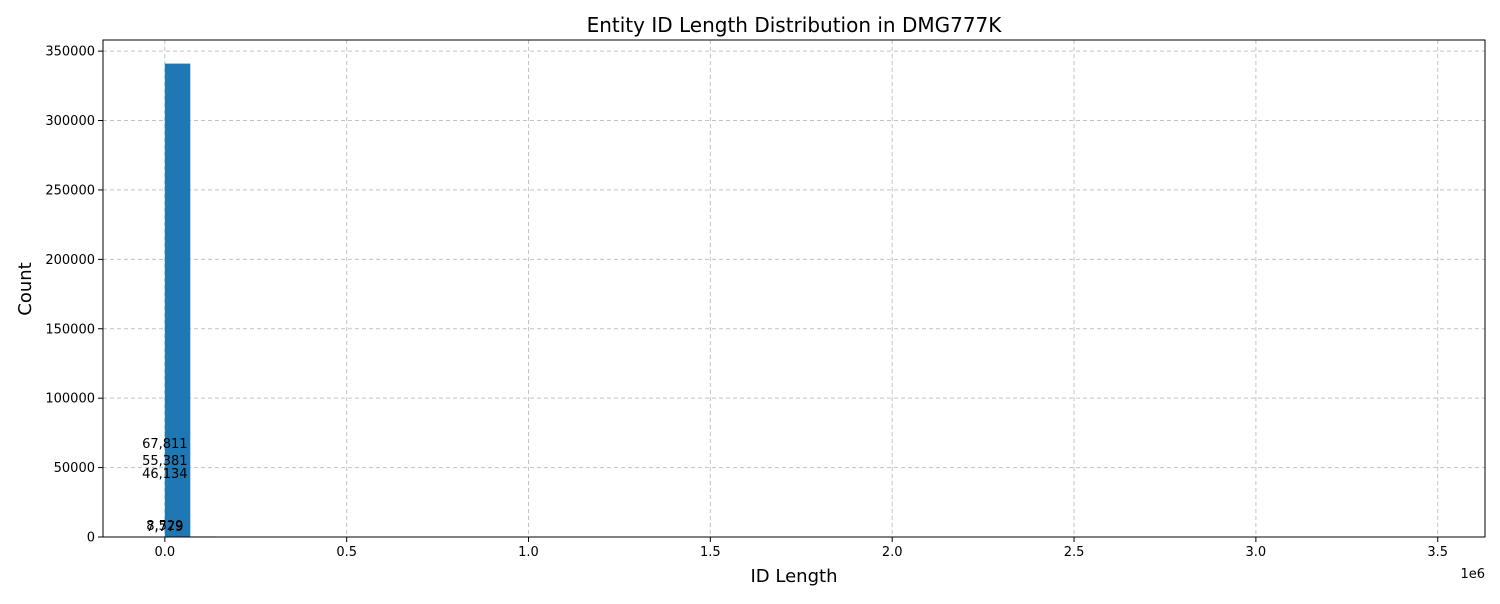 The width and height of the screenshot is (1500, 604). What do you see at coordinates (795, 25) in the screenshot?
I see `chart-title: Entity ID Length Distribution in DMG777K` at bounding box center [795, 25].